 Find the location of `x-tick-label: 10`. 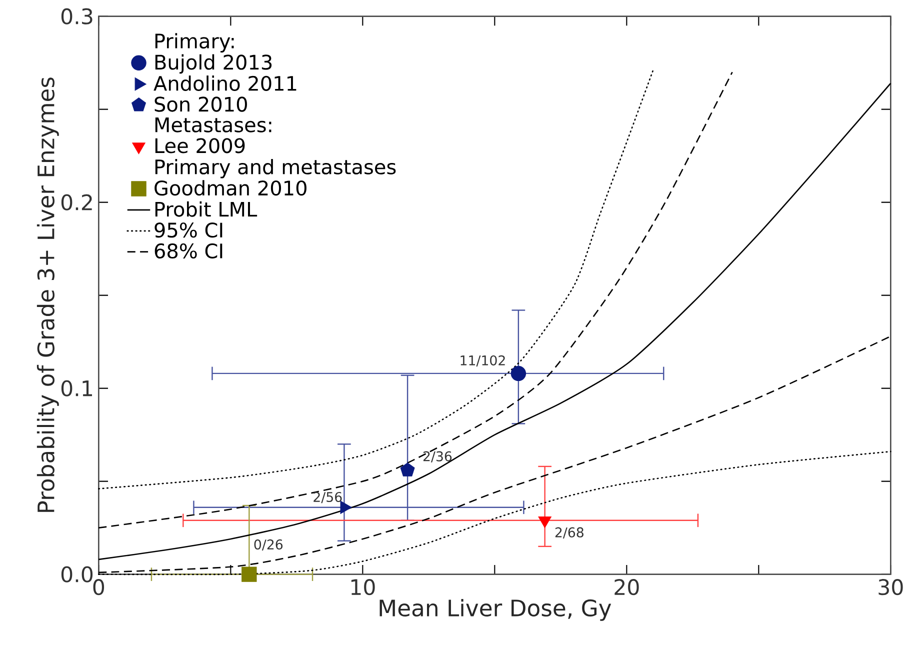

x-tick-label: 10 is located at coordinates (363, 587).